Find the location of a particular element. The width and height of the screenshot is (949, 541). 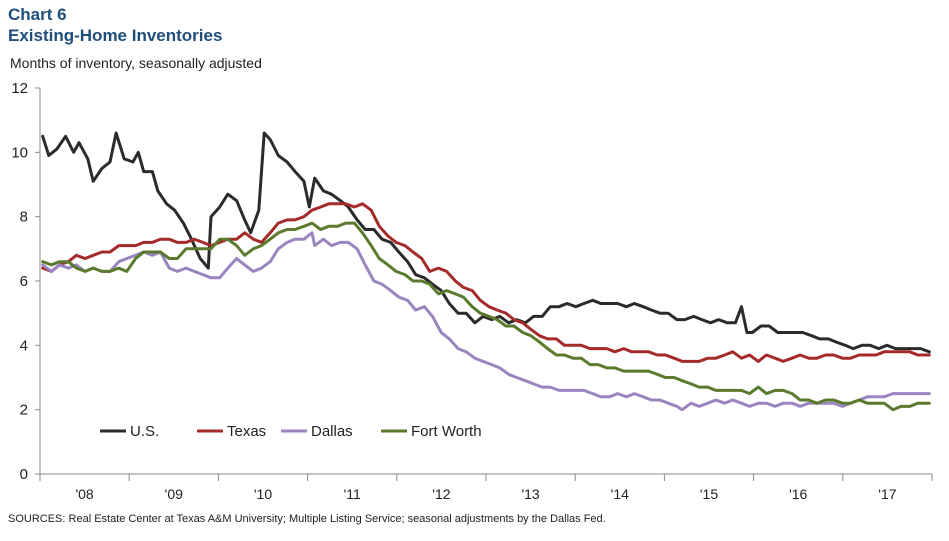

y-tick-label: 12 is located at coordinates (19, 88).